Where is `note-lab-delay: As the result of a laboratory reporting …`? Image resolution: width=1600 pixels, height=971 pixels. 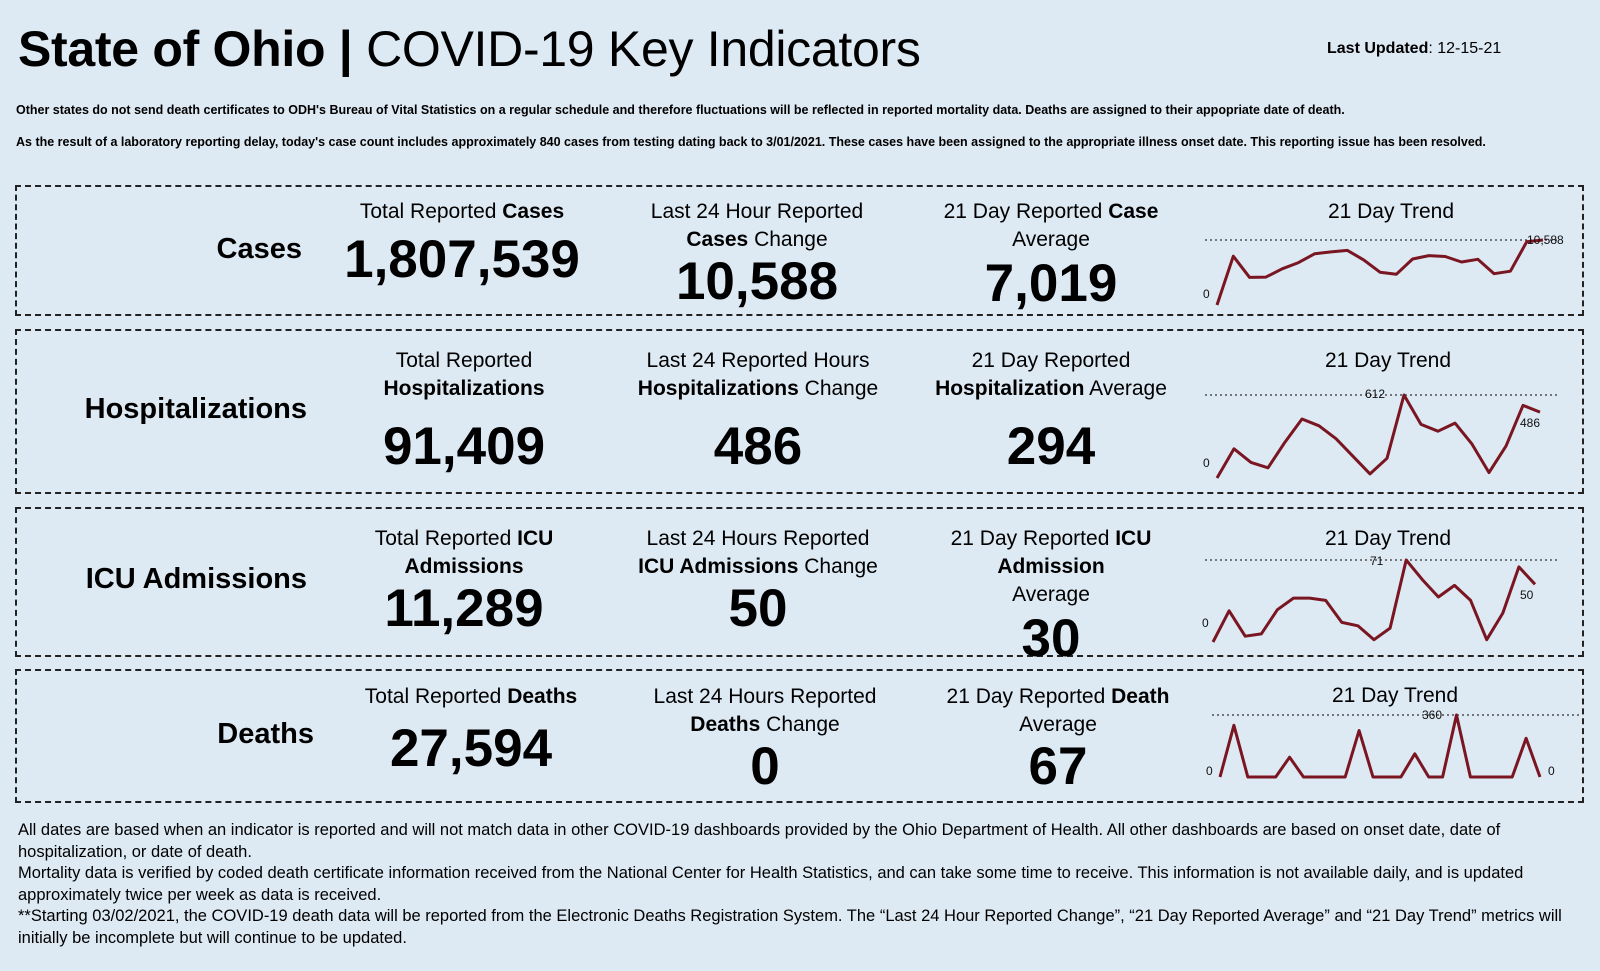
note-lab-delay: As the result of a laboratory reporting … is located at coordinates (751, 142).